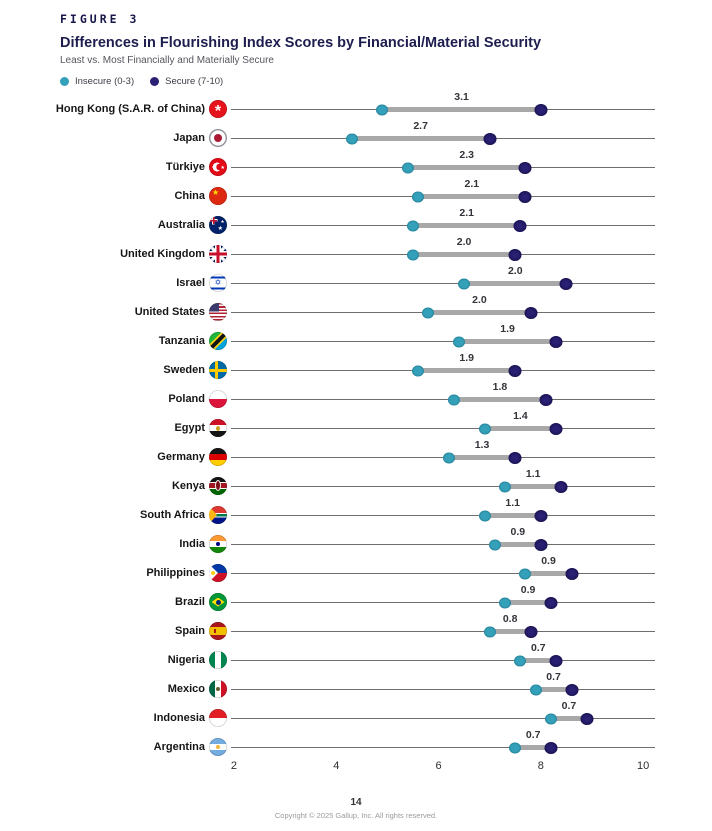 The height and width of the screenshot is (831, 712). Describe the element at coordinates (218, 660) in the screenshot. I see `nigeria-flag-icon` at that location.